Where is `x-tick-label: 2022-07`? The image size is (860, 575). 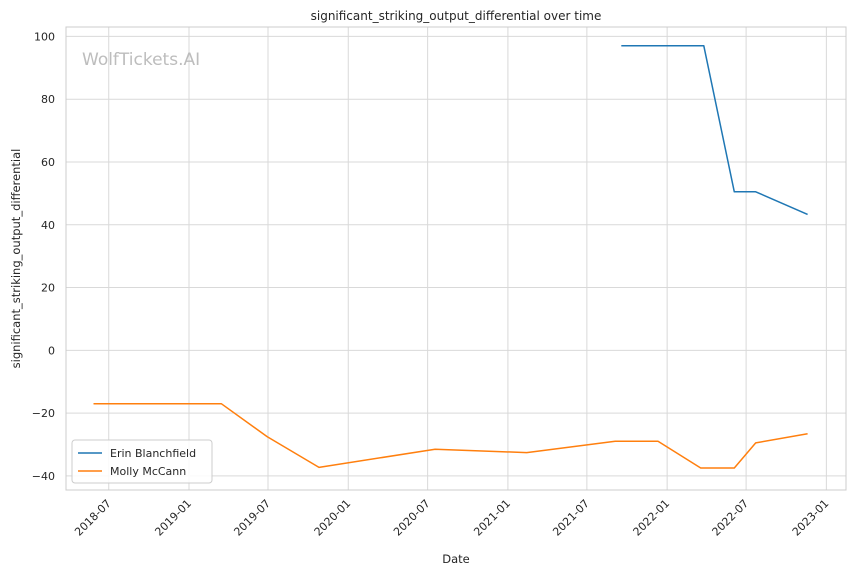 x-tick-label: 2022-07 is located at coordinates (731, 518).